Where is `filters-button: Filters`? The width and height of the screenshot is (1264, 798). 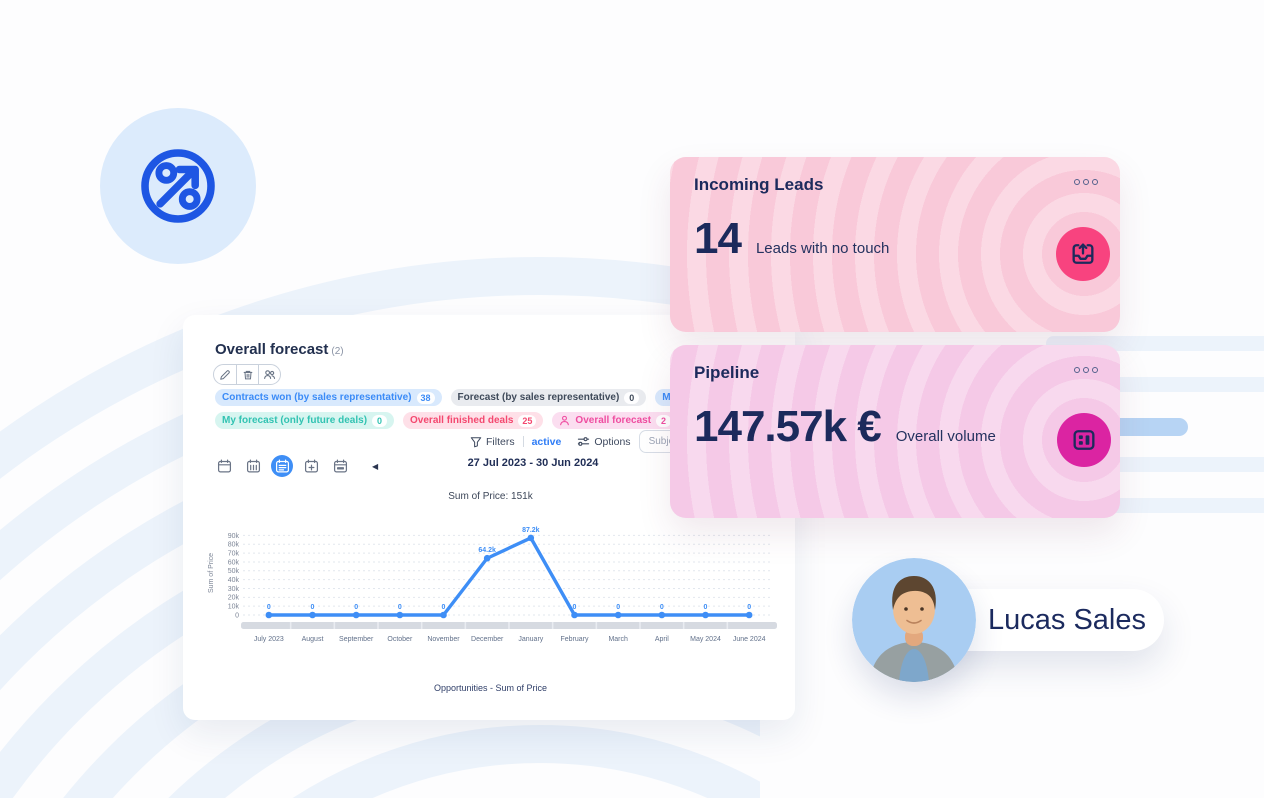
filters-button: Filters is located at coordinates (492, 442).